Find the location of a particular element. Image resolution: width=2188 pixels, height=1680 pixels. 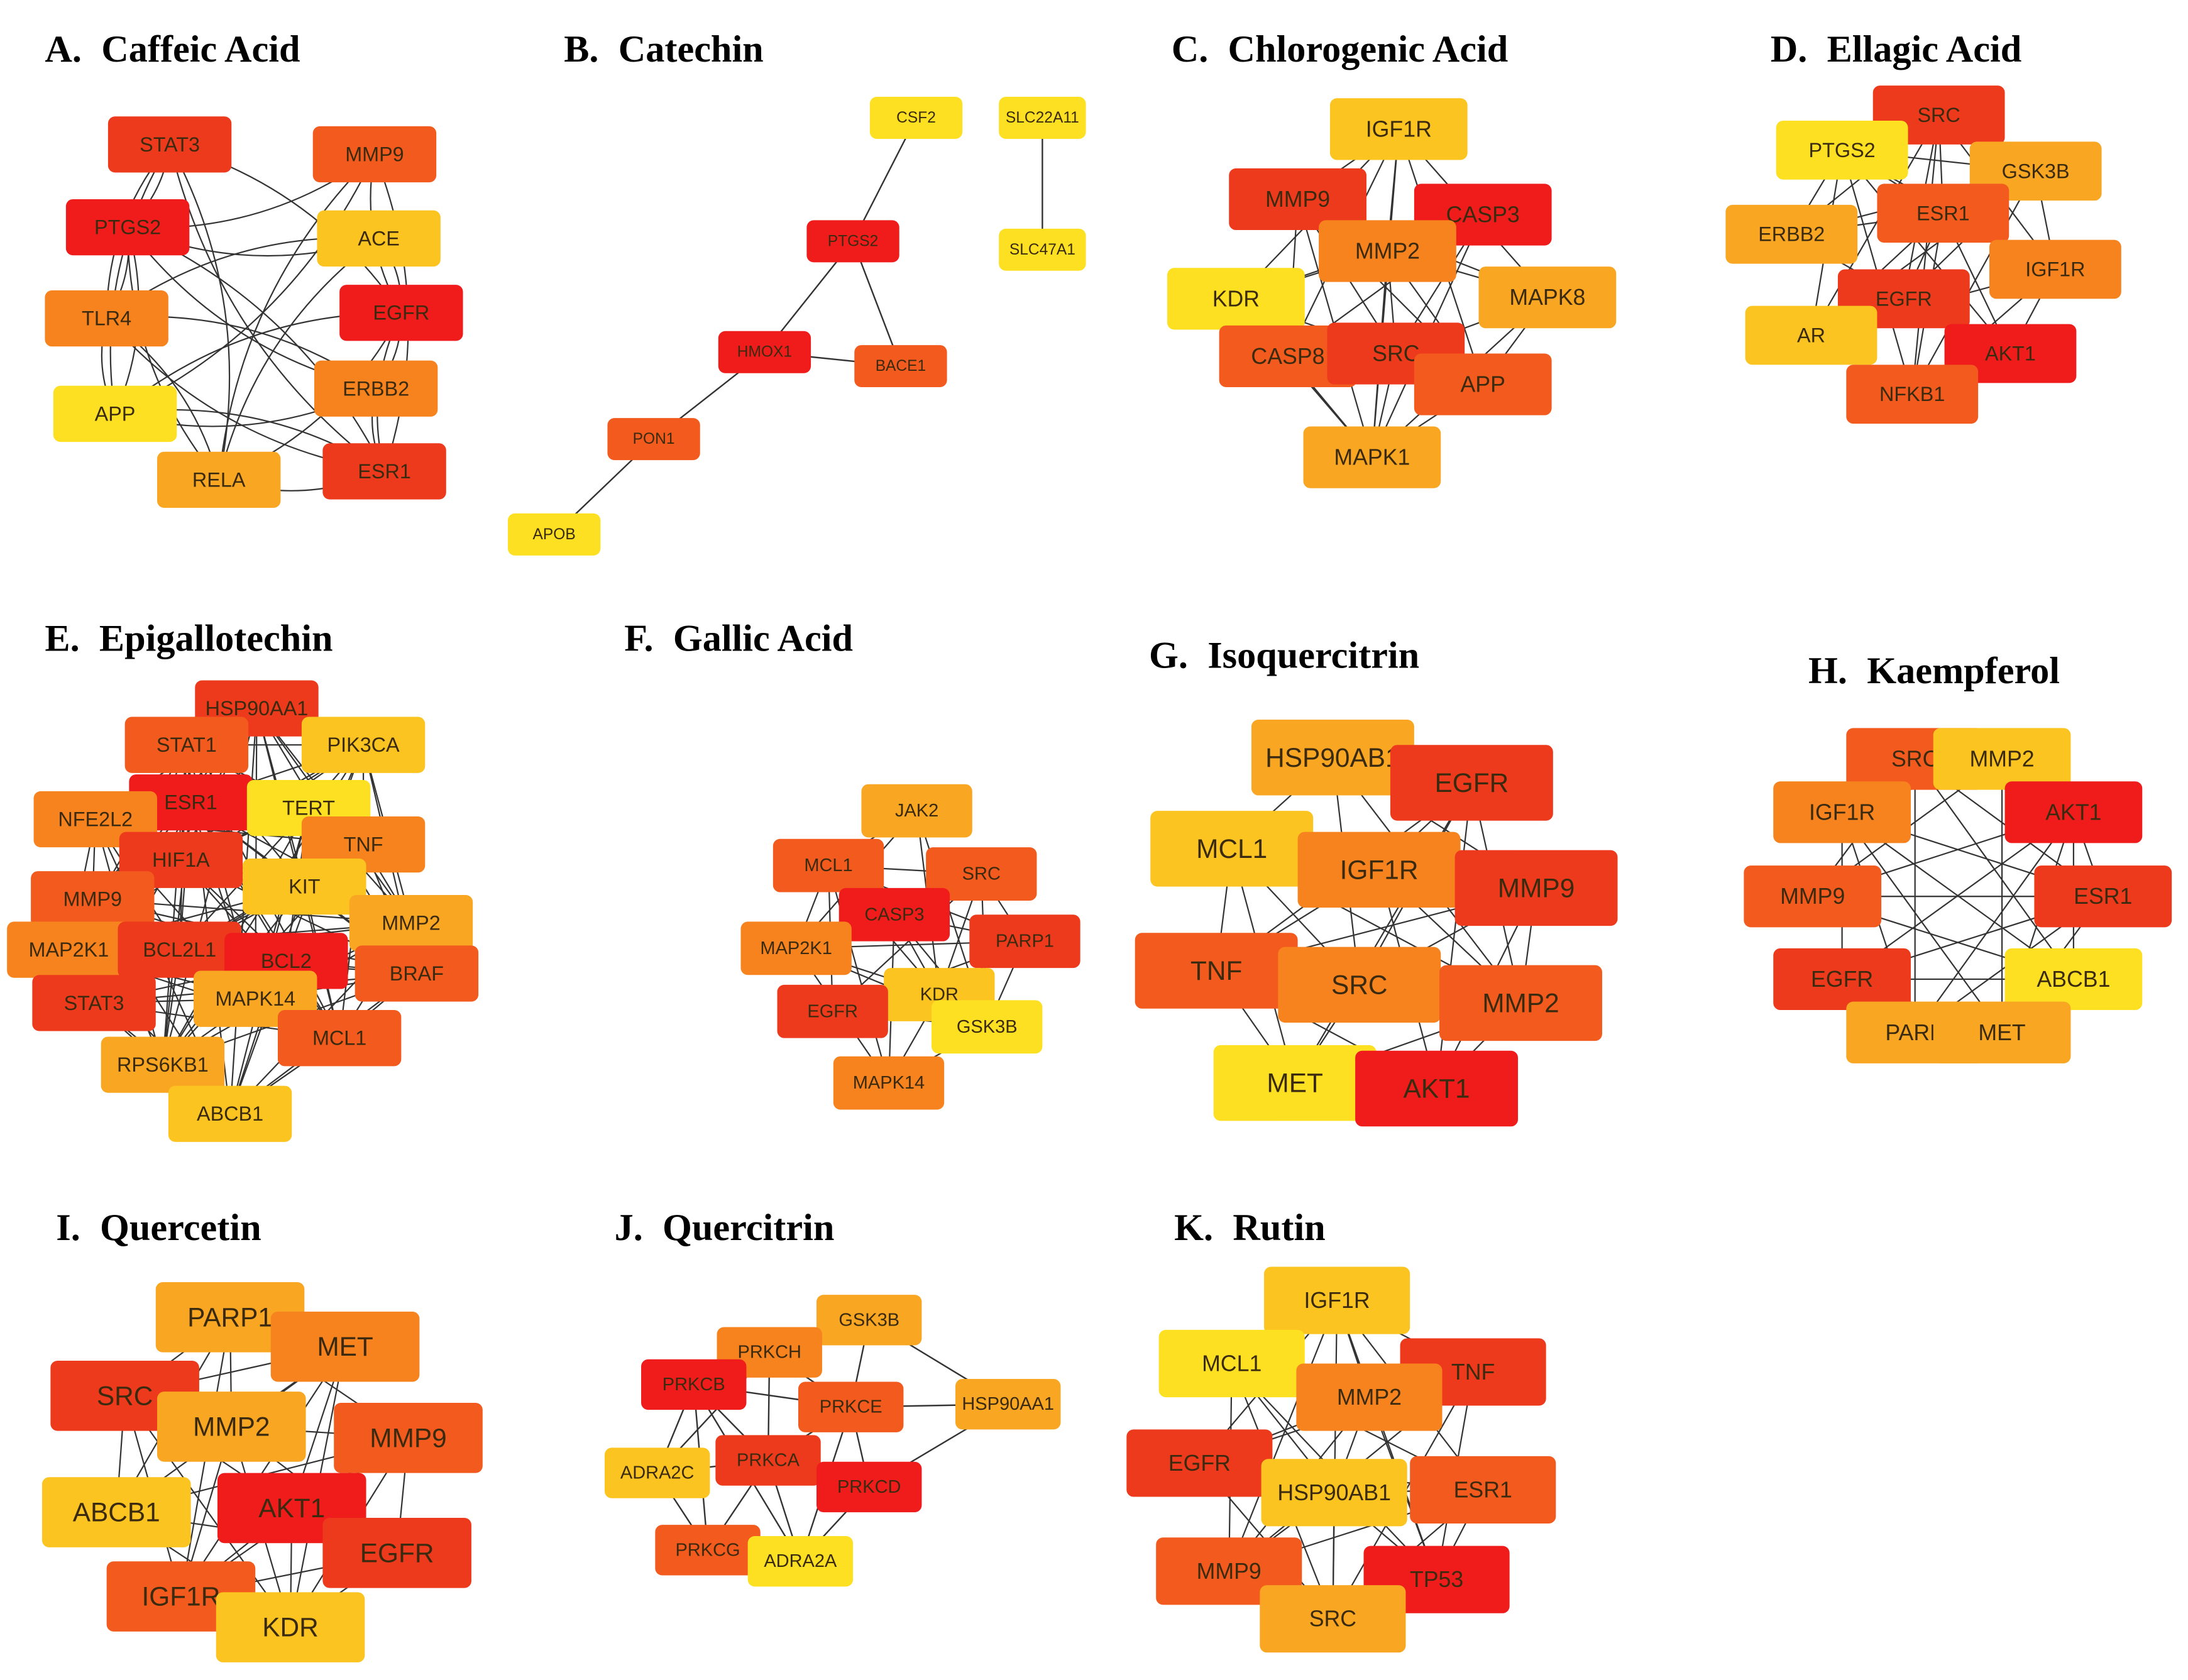

panel-compound-name: Rutin is located at coordinates (1279, 1228).